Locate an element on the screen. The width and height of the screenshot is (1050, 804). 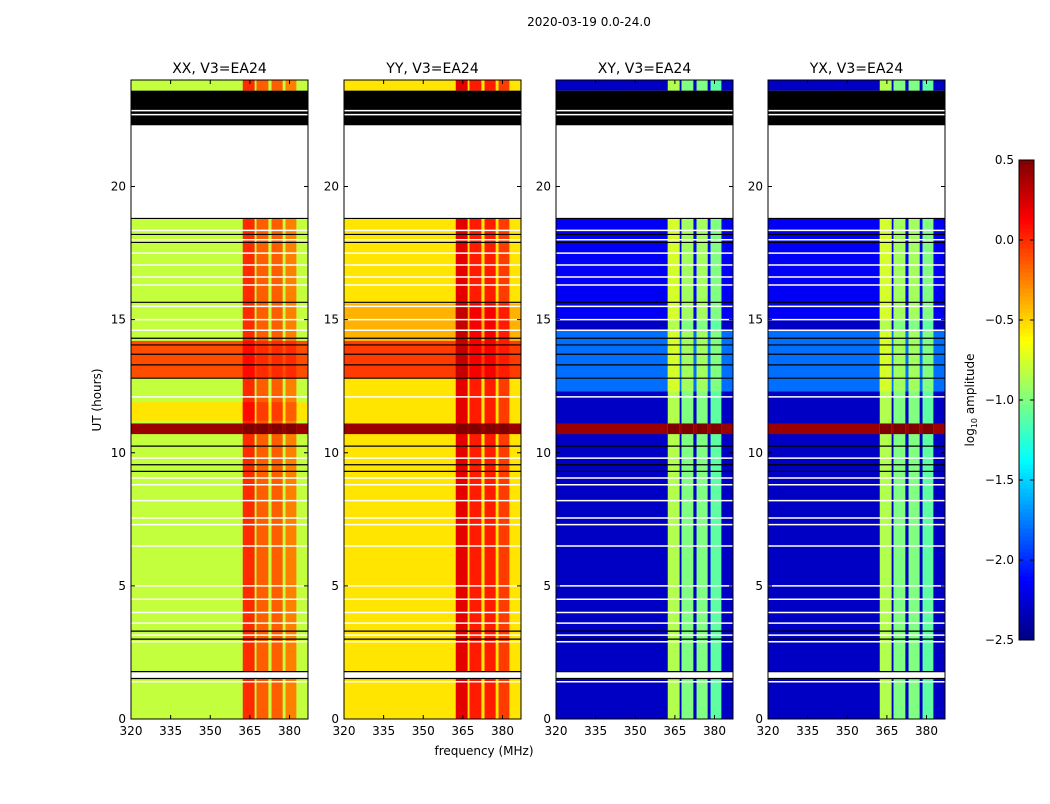
y-tick-label: 20 is located at coordinates (118, 187).